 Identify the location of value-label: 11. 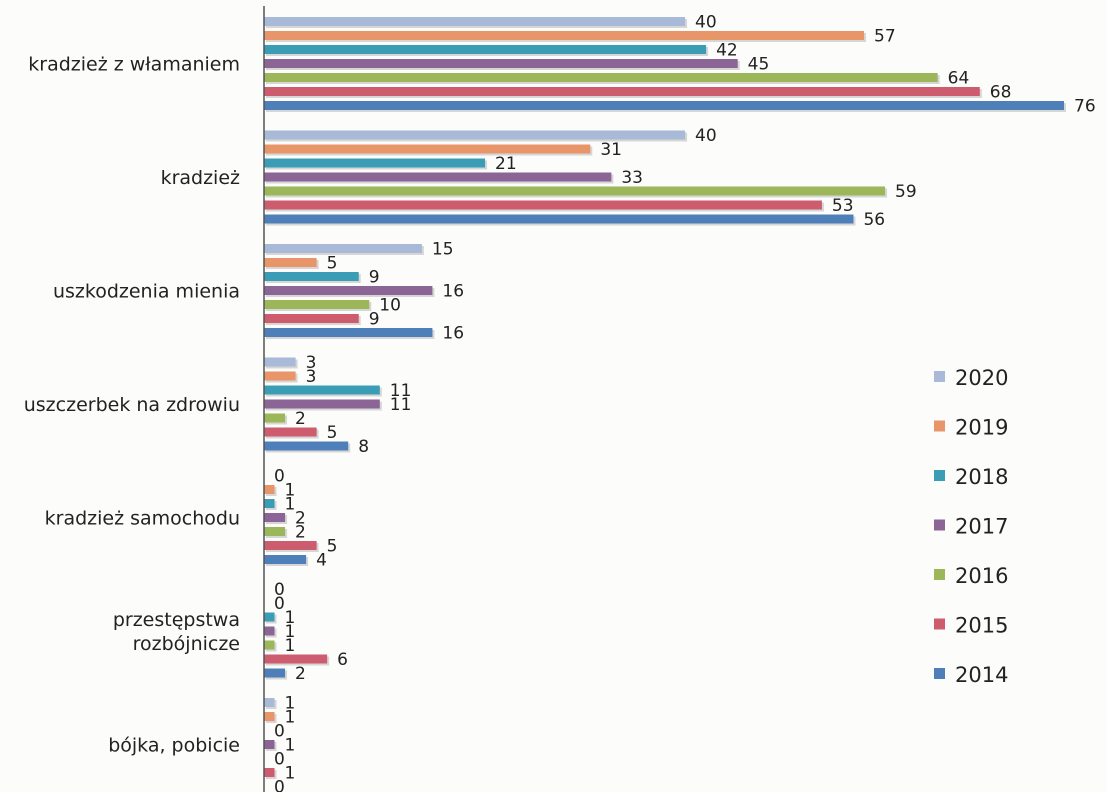
(401, 391).